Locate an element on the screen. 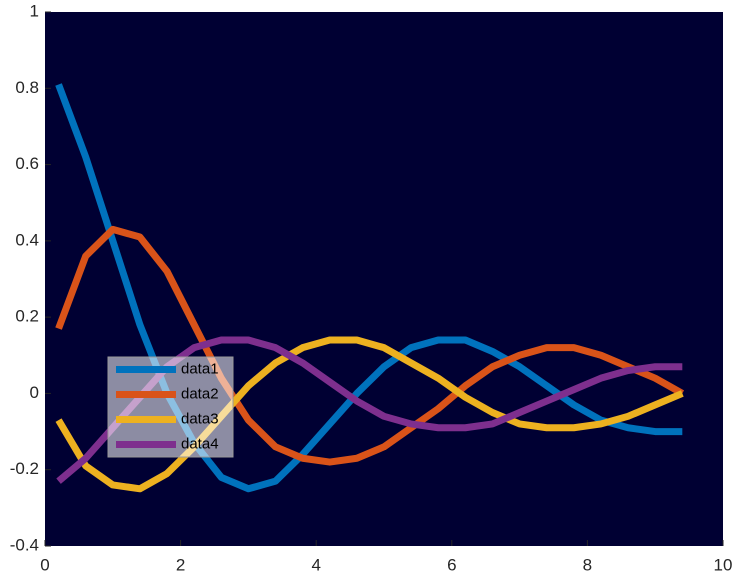 The image size is (737, 582). y-tick-label: 0.4 is located at coordinates (27, 239).